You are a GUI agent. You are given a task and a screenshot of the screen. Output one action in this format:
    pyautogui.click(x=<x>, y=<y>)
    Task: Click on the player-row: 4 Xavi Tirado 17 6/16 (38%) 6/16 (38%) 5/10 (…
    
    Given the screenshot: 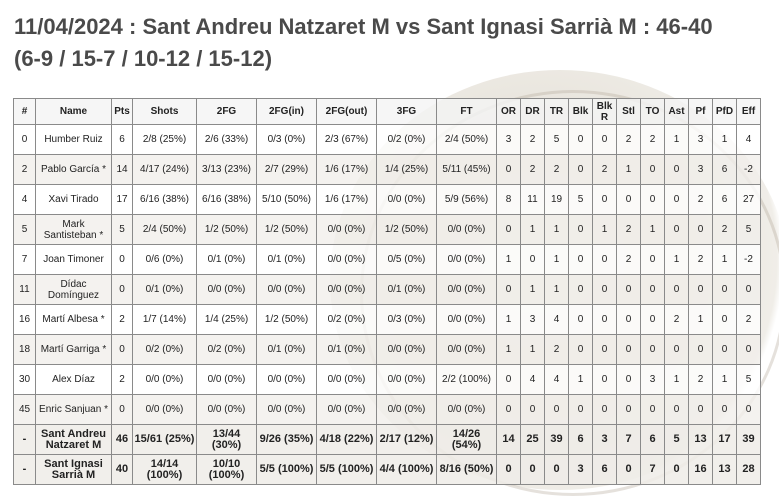 What is the action you would take?
    pyautogui.click(x=387, y=199)
    